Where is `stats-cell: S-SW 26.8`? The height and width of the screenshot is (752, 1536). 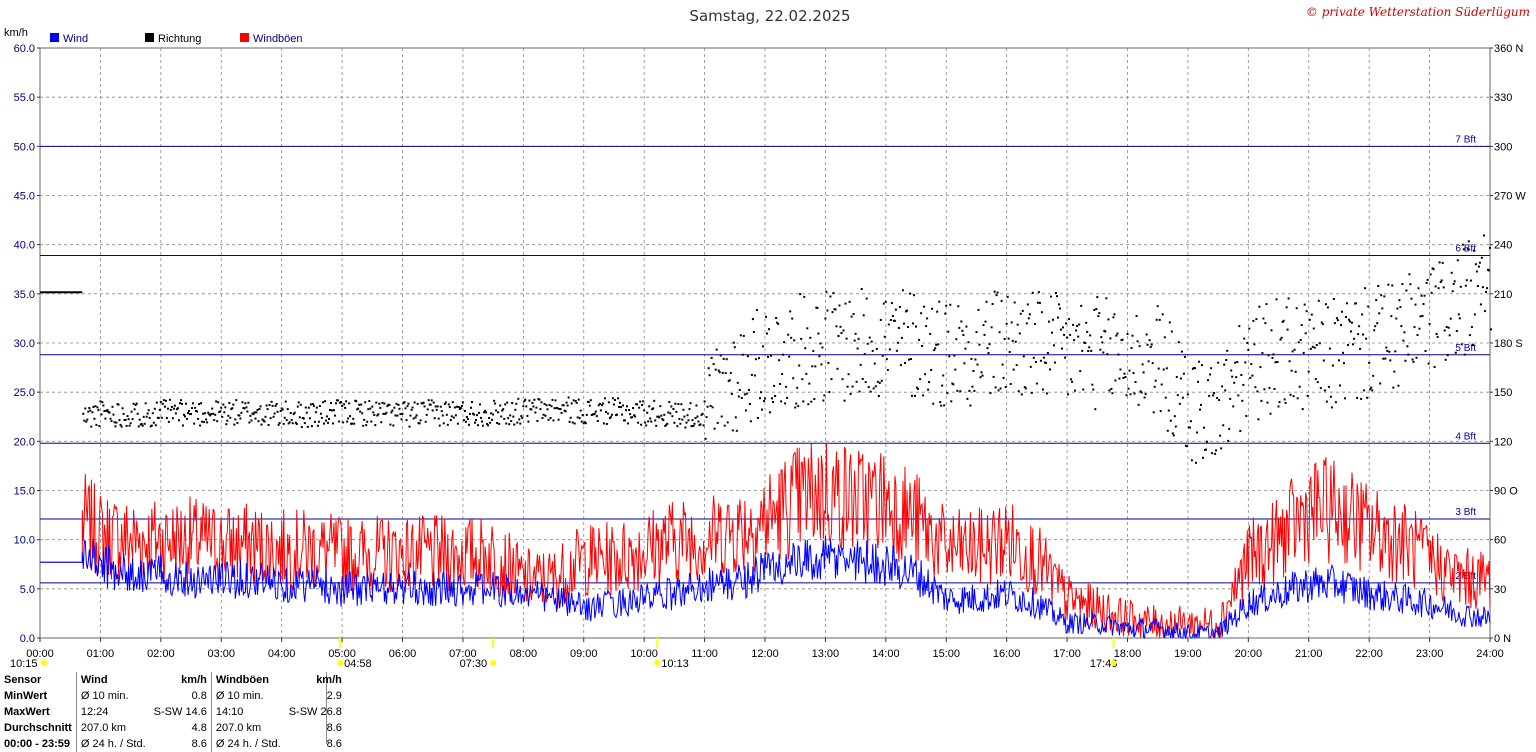
stats-cell: S-SW 26.8 is located at coordinates (315, 712).